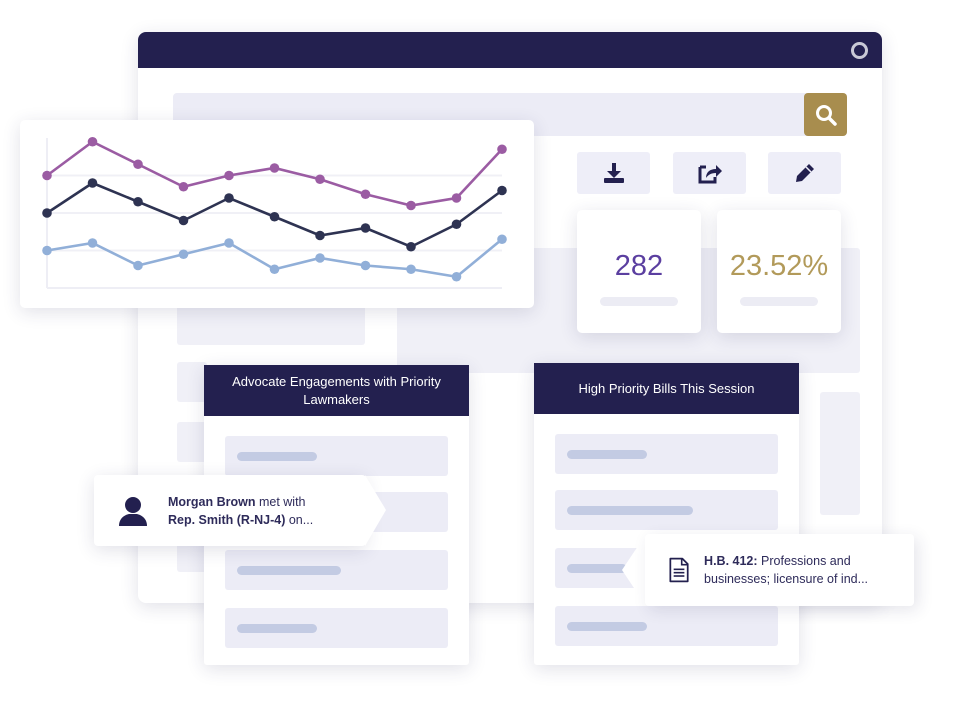  I want to click on stat-card-count: 282, so click(639, 271).